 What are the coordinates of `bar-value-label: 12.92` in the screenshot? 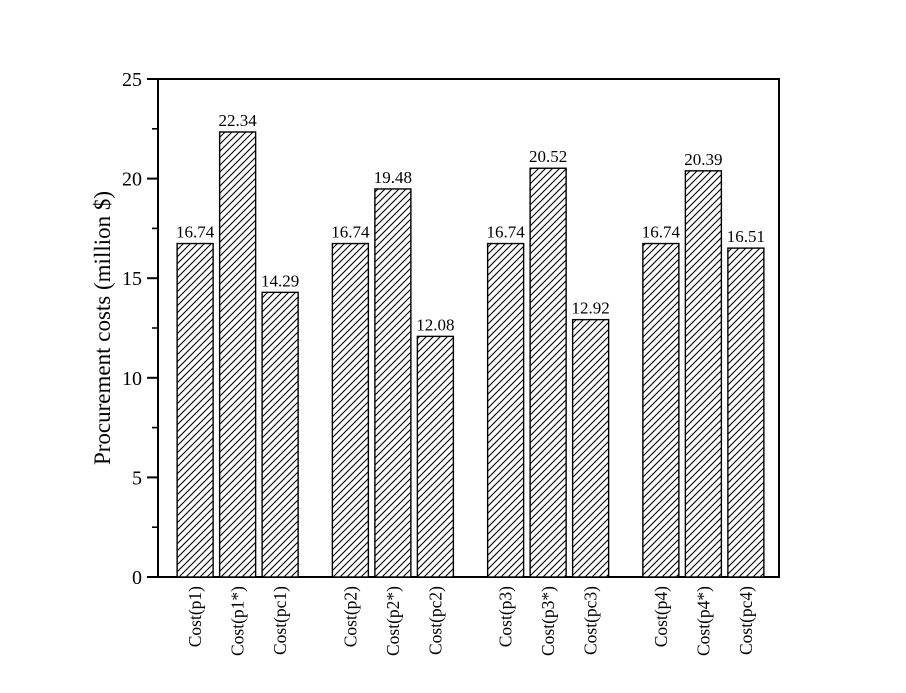 It's located at (591, 308).